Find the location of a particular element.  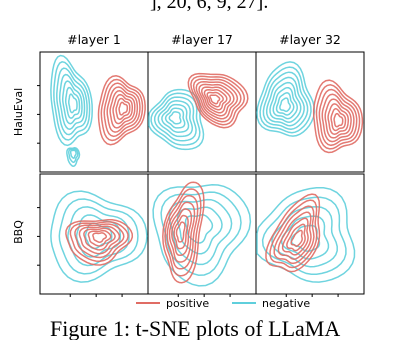

row-label: HaluEval is located at coordinates (18, 112).